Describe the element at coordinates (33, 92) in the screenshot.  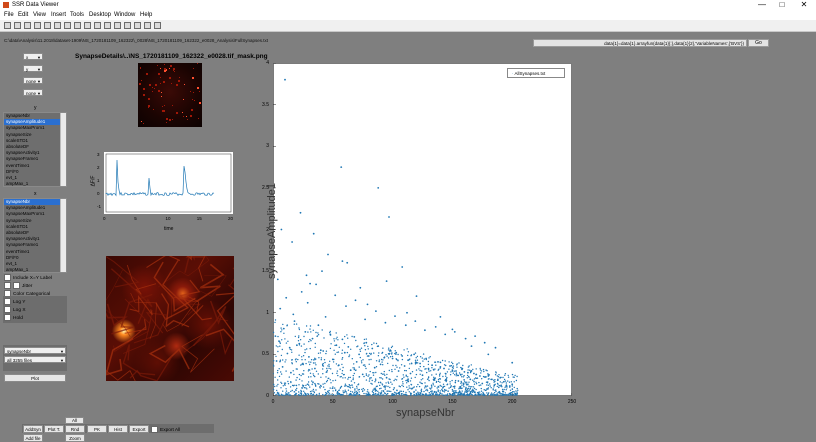
I see `dropdown-c: none ▼` at that location.